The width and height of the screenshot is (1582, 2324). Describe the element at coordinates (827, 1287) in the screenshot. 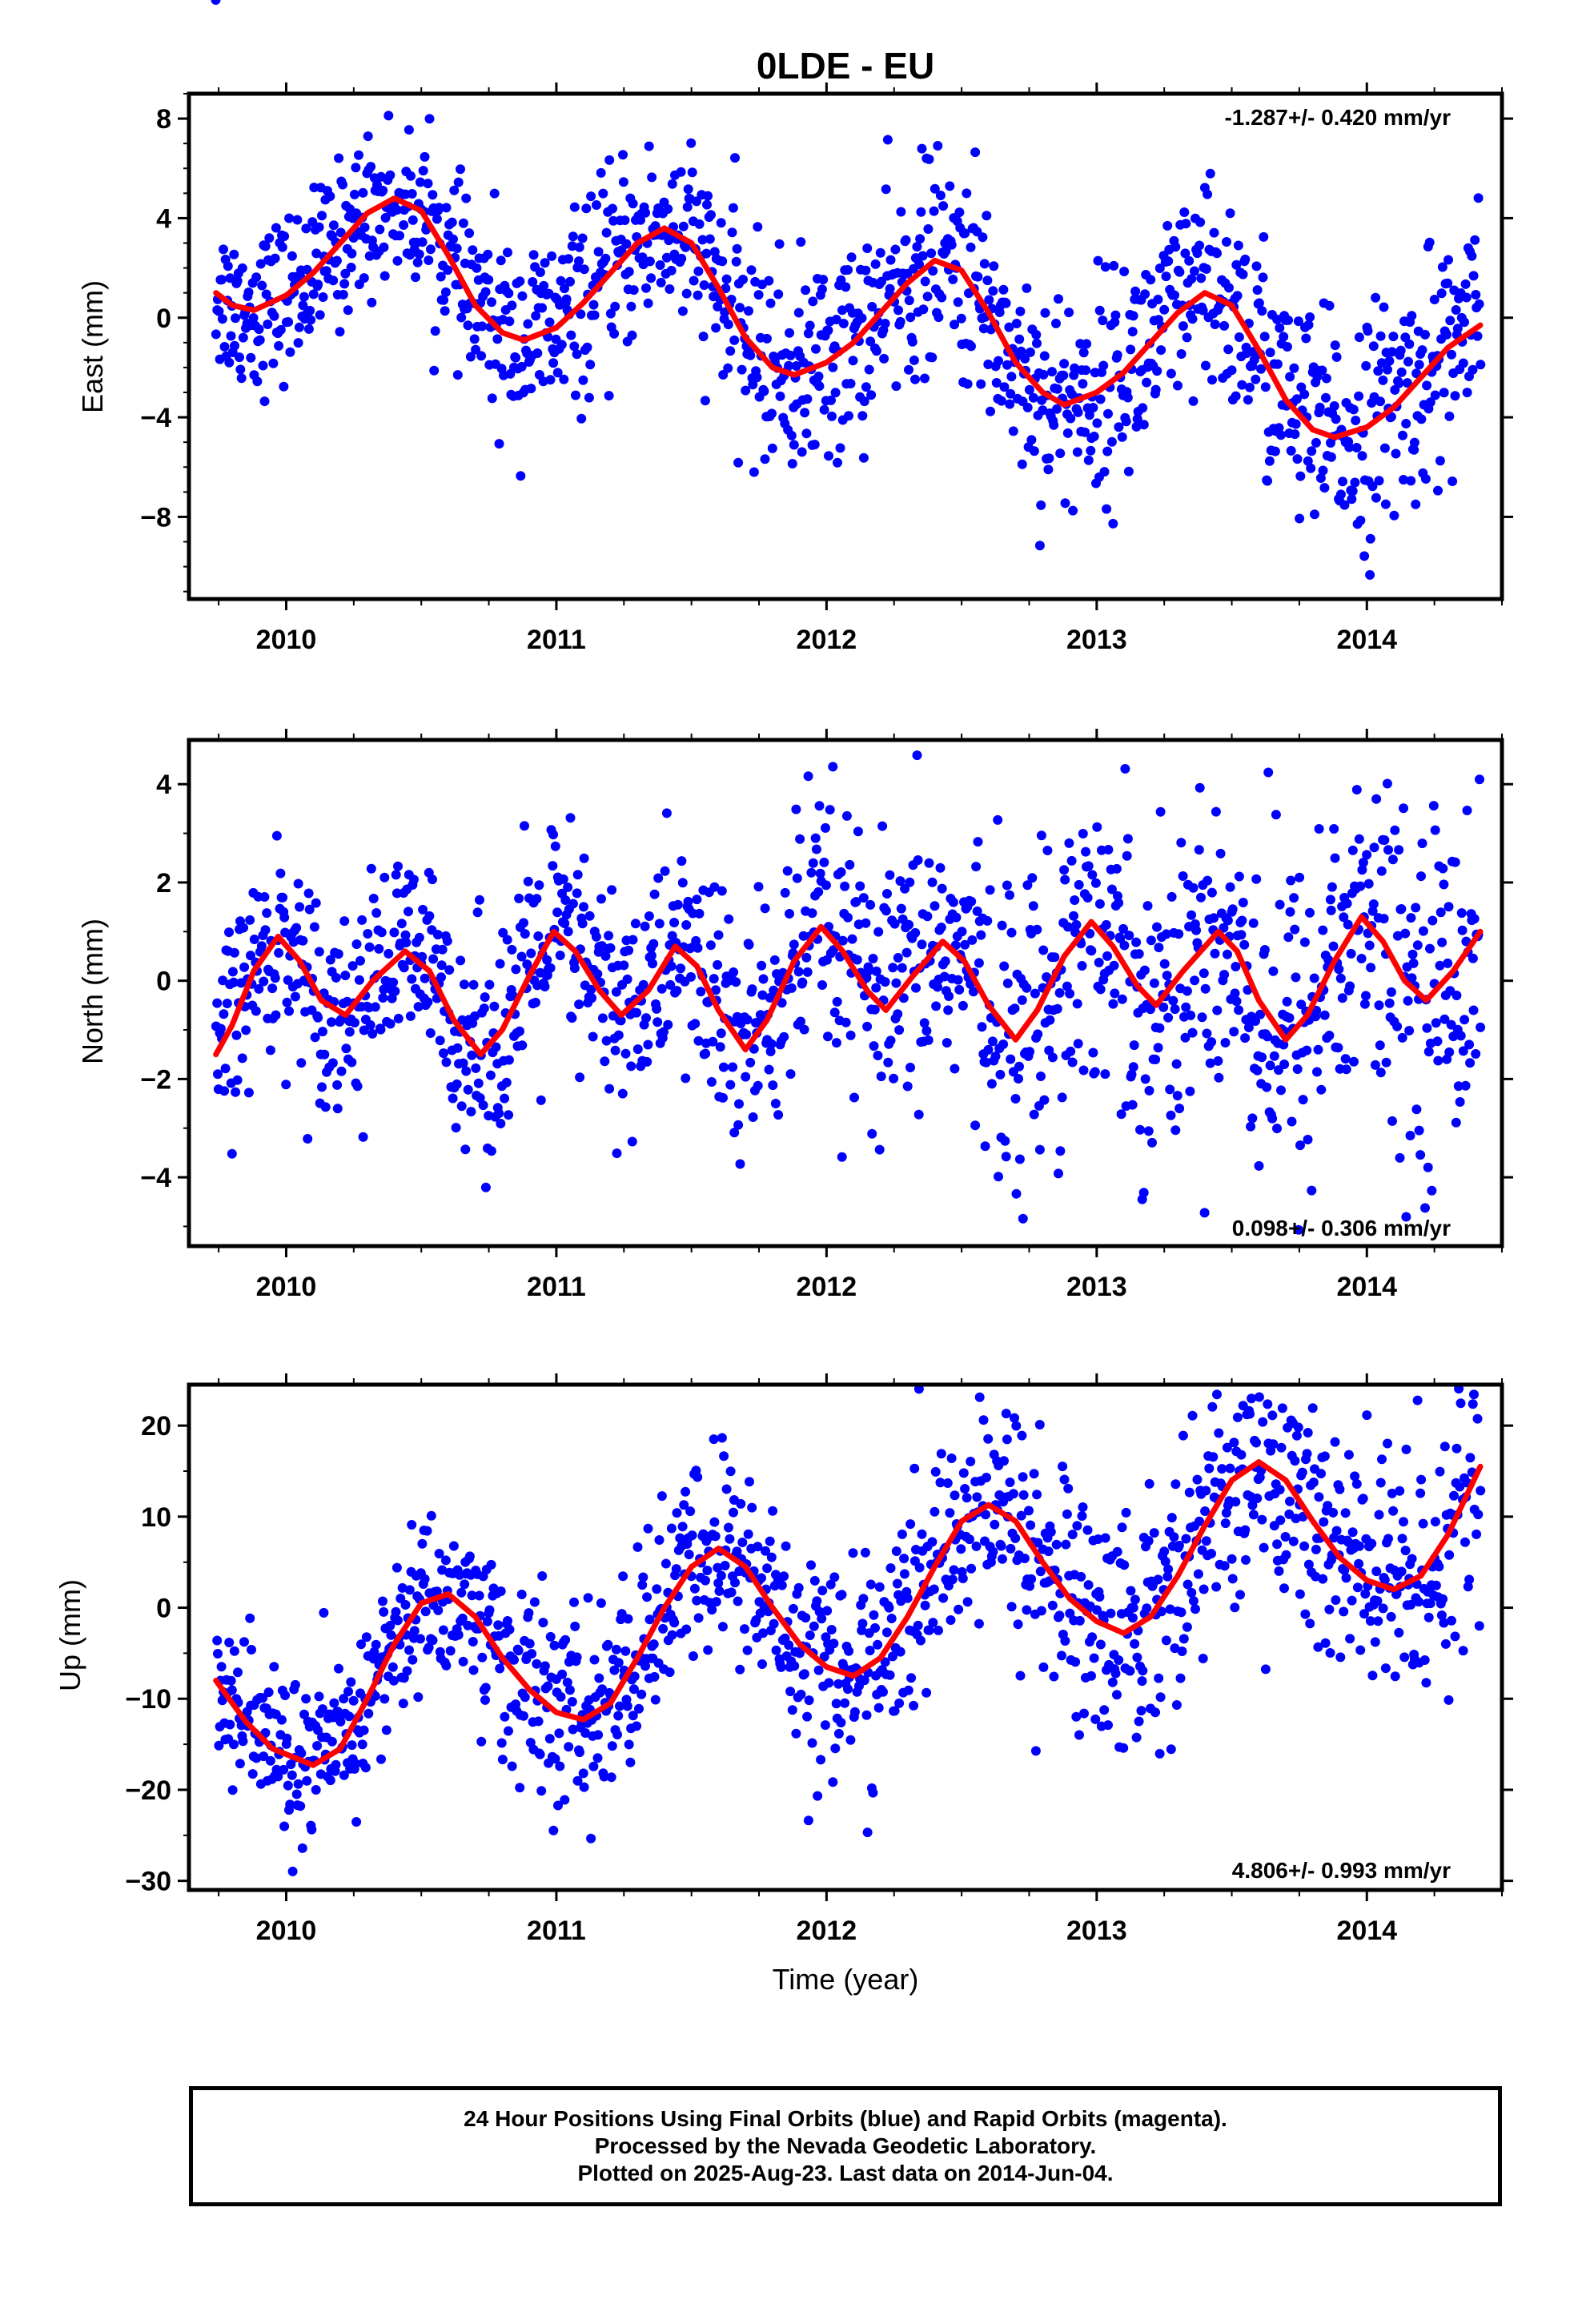

I see `x-tick-label: 2012` at that location.